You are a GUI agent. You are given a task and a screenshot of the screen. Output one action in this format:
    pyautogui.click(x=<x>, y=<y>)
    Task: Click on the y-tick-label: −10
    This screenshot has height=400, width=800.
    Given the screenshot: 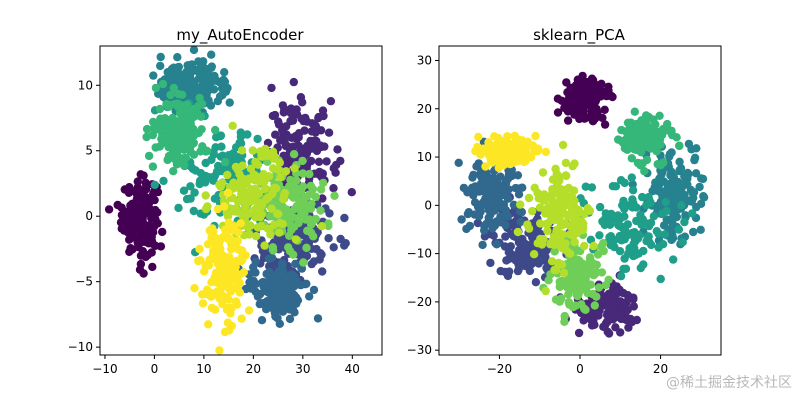 What is the action you would take?
    pyautogui.click(x=80, y=347)
    